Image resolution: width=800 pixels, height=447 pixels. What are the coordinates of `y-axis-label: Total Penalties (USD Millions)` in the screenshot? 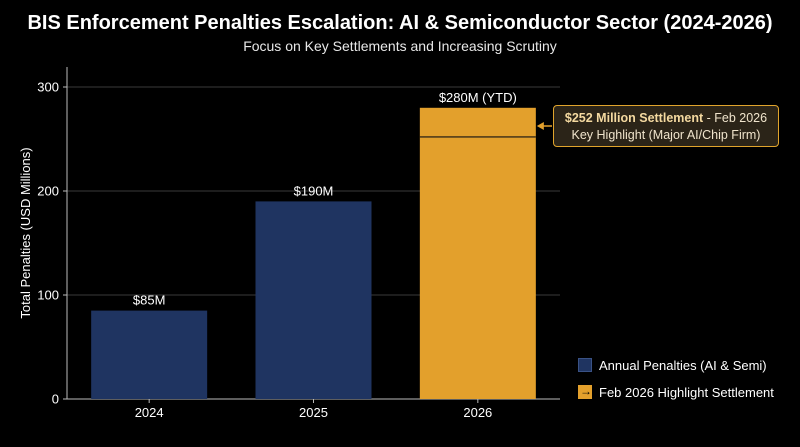 It's located at (25, 232).